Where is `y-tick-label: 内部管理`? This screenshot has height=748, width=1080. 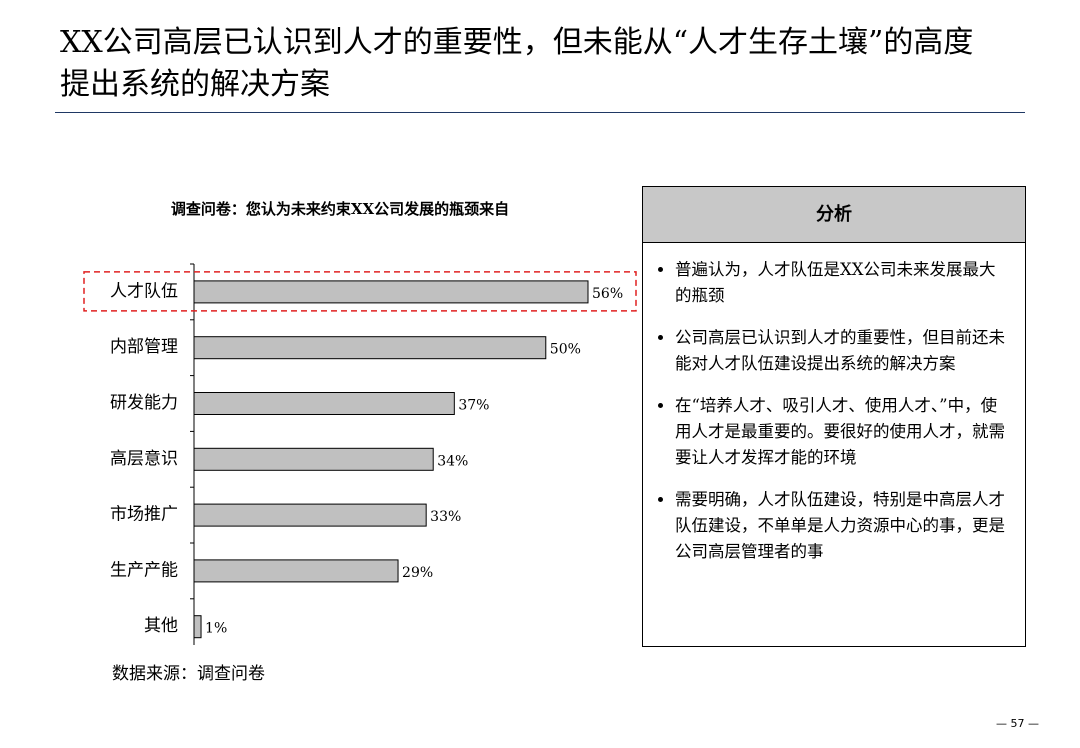 y-tick-label: 内部管理 is located at coordinates (144, 347).